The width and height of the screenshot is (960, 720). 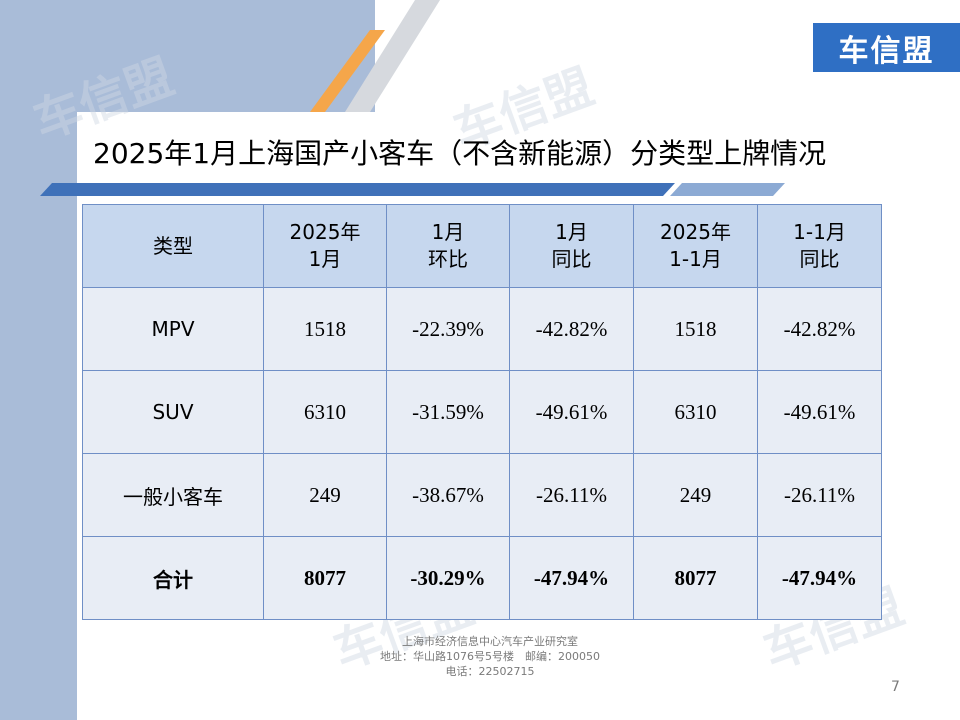 What do you see at coordinates (325, 246) in the screenshot?
I see `header-month-value: 2025年 1月` at bounding box center [325, 246].